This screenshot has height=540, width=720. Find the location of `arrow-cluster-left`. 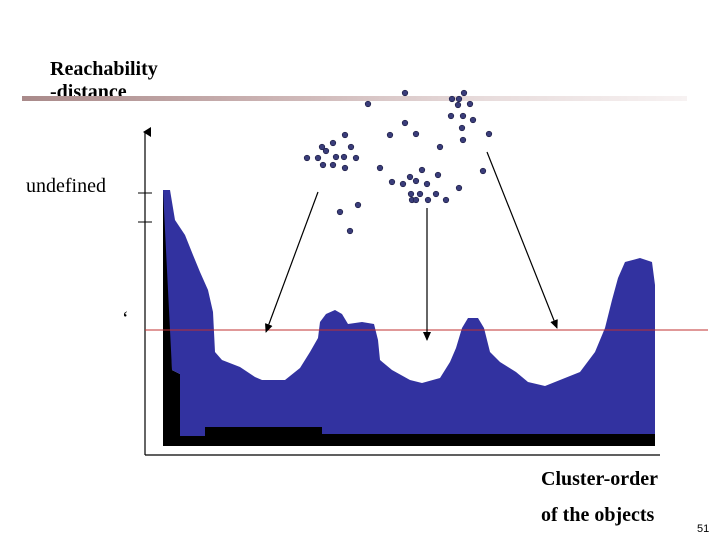

arrow-cluster-left is located at coordinates (292, 262).